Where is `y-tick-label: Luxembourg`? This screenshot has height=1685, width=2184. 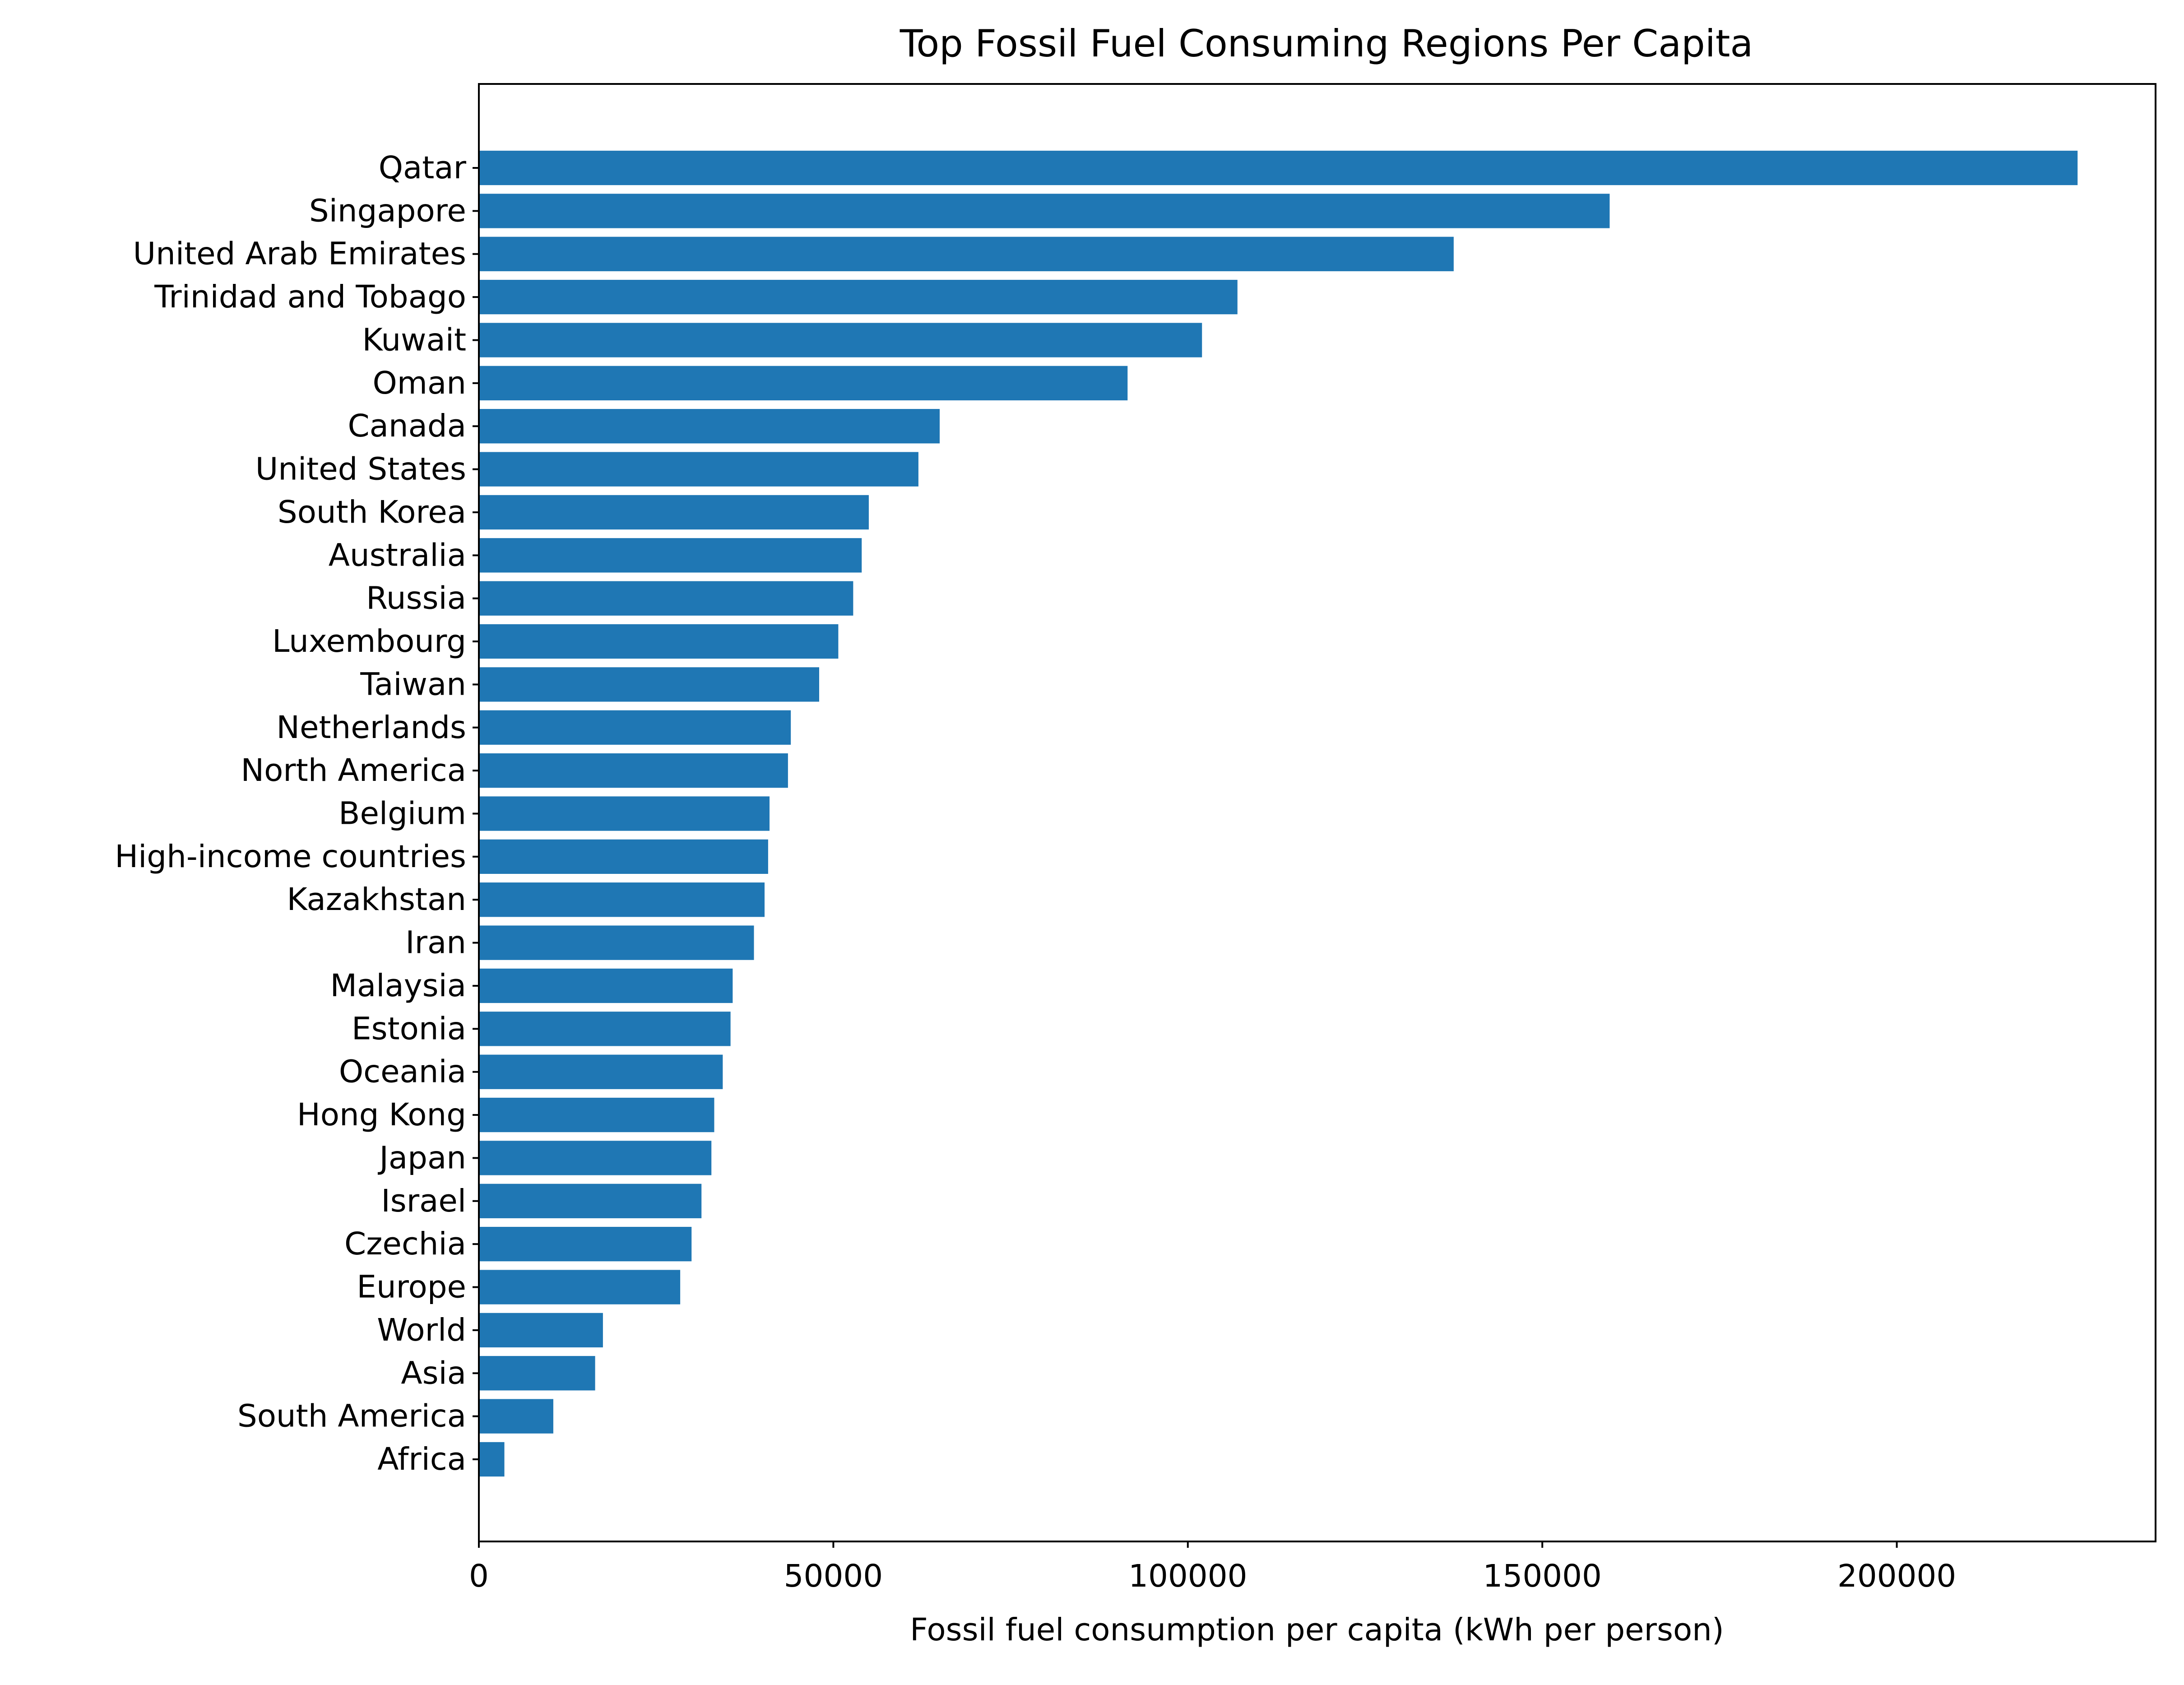
y-tick-label: Luxembourg is located at coordinates (369, 641).